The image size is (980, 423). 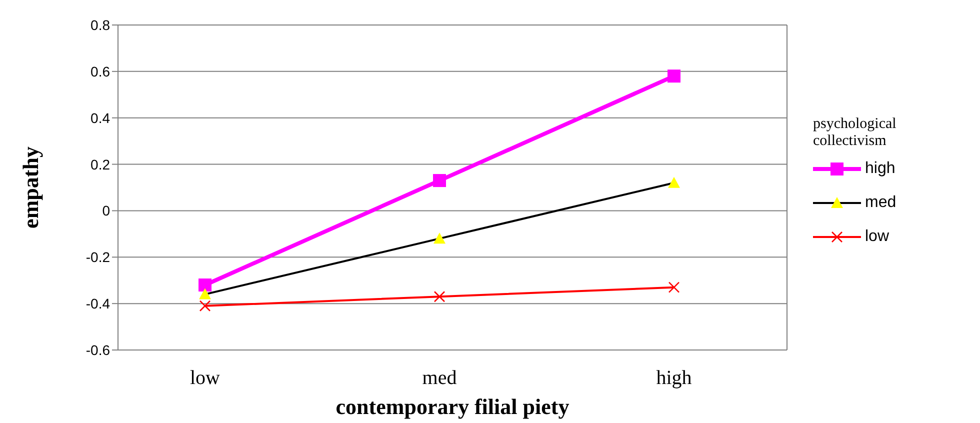 What do you see at coordinates (674, 378) in the screenshot?
I see `x-tick-label: high` at bounding box center [674, 378].